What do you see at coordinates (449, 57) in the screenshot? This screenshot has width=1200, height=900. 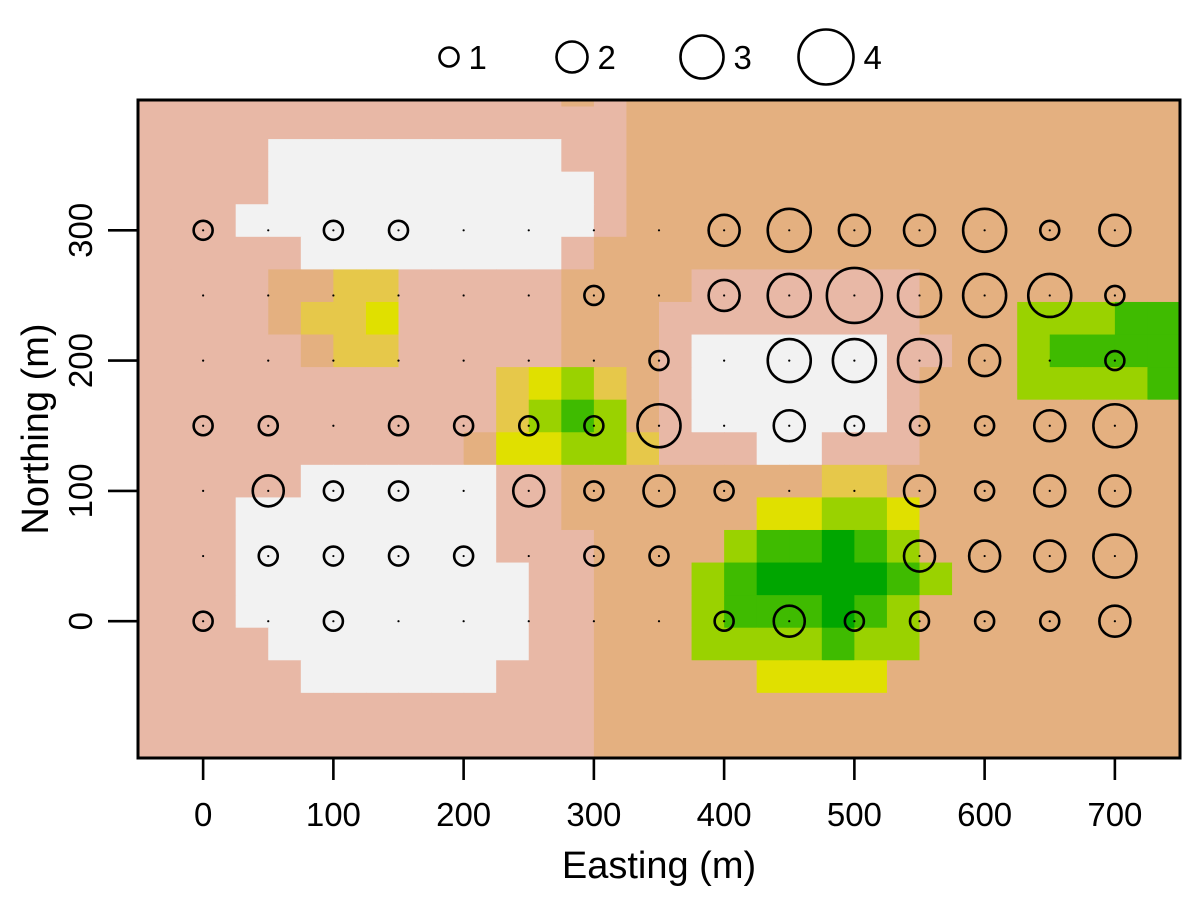 I see `legend-symbol` at bounding box center [449, 57].